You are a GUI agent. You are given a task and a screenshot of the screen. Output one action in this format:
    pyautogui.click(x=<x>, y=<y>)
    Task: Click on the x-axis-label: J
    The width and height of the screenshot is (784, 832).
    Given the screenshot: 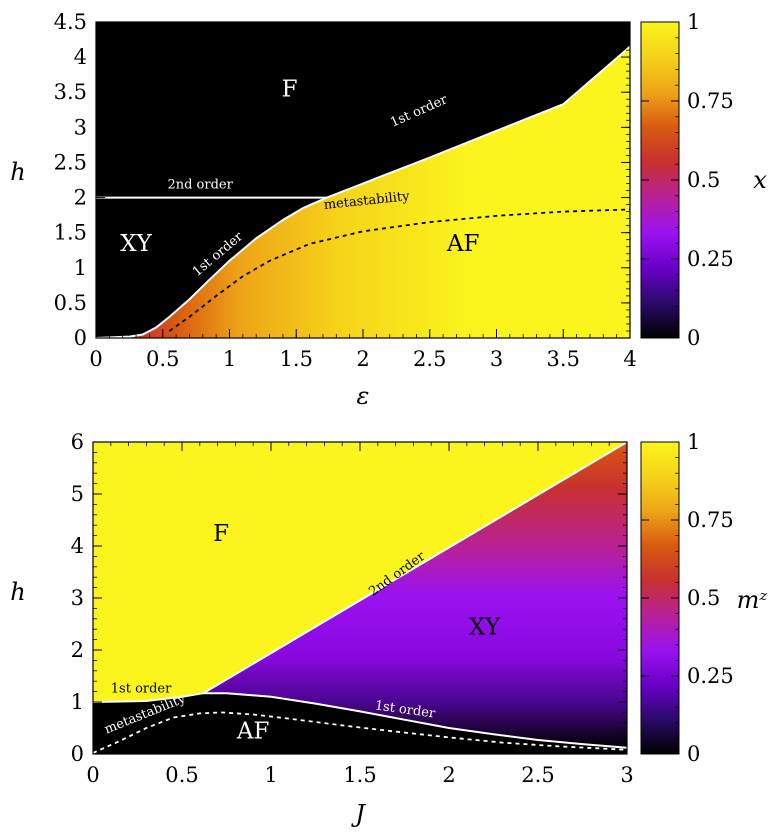 What is the action you would take?
    pyautogui.click(x=358, y=814)
    